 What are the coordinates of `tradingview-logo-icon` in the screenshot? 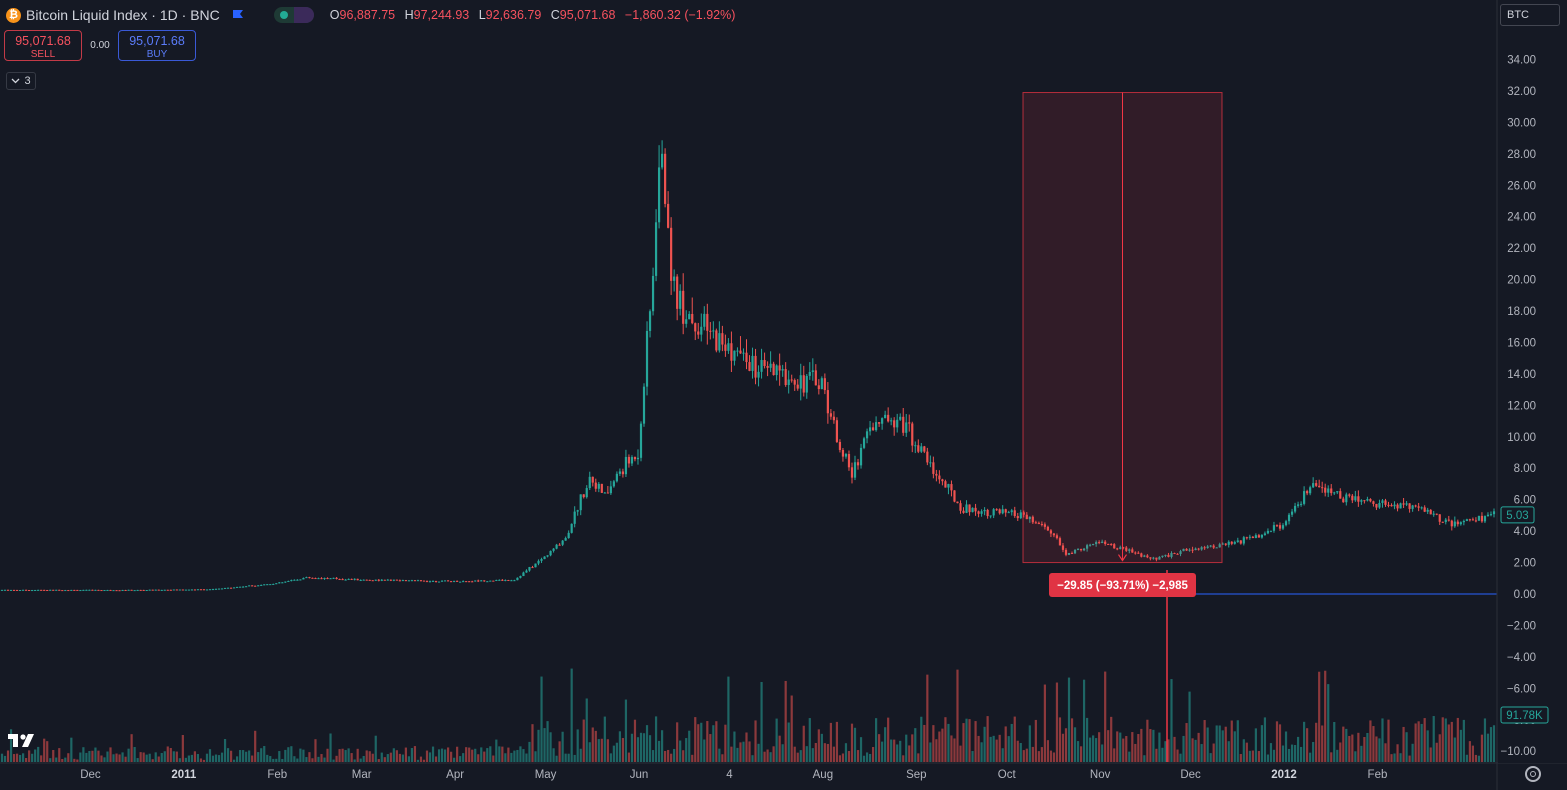 It's located at (24, 742).